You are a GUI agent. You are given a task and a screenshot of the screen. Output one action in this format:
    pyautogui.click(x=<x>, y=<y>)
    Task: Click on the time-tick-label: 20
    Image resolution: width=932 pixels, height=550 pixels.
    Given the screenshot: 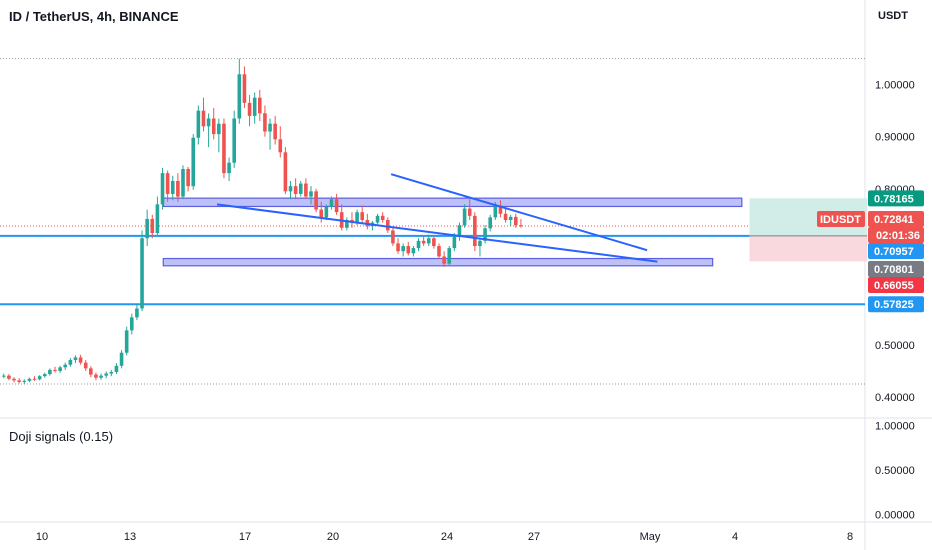 What is the action you would take?
    pyautogui.click(x=333, y=537)
    